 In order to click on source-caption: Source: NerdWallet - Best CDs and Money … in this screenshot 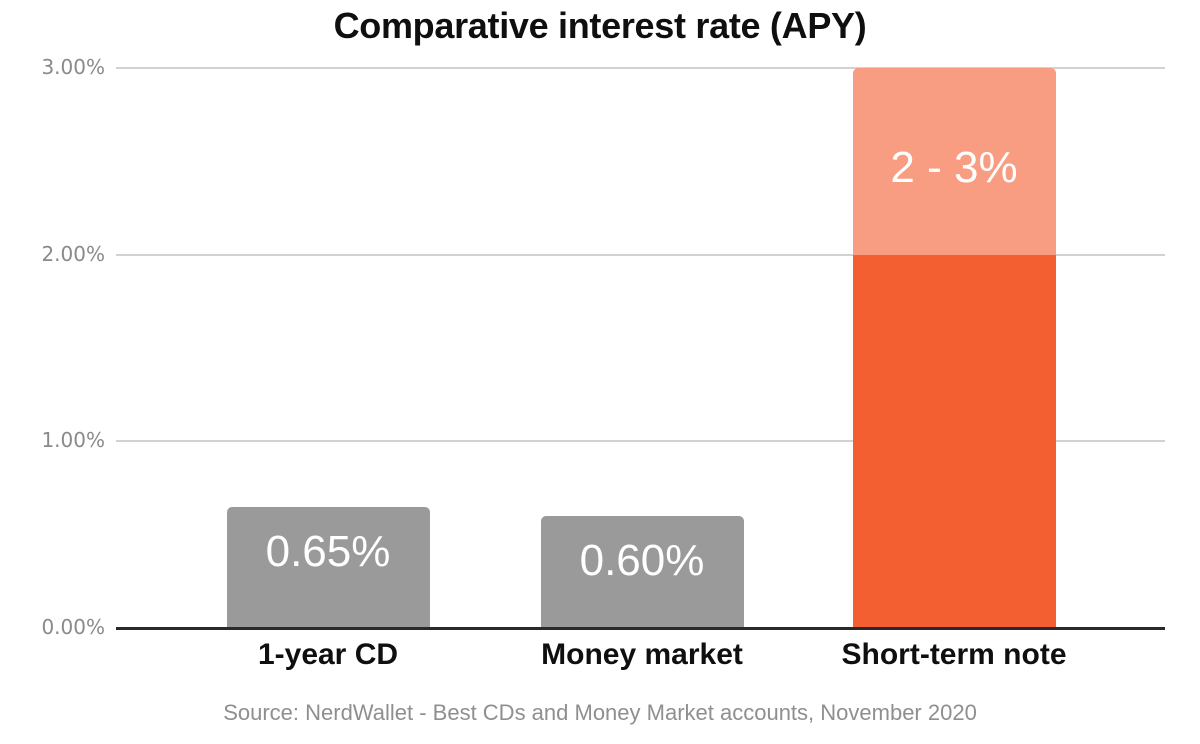, I will do `click(600, 712)`.